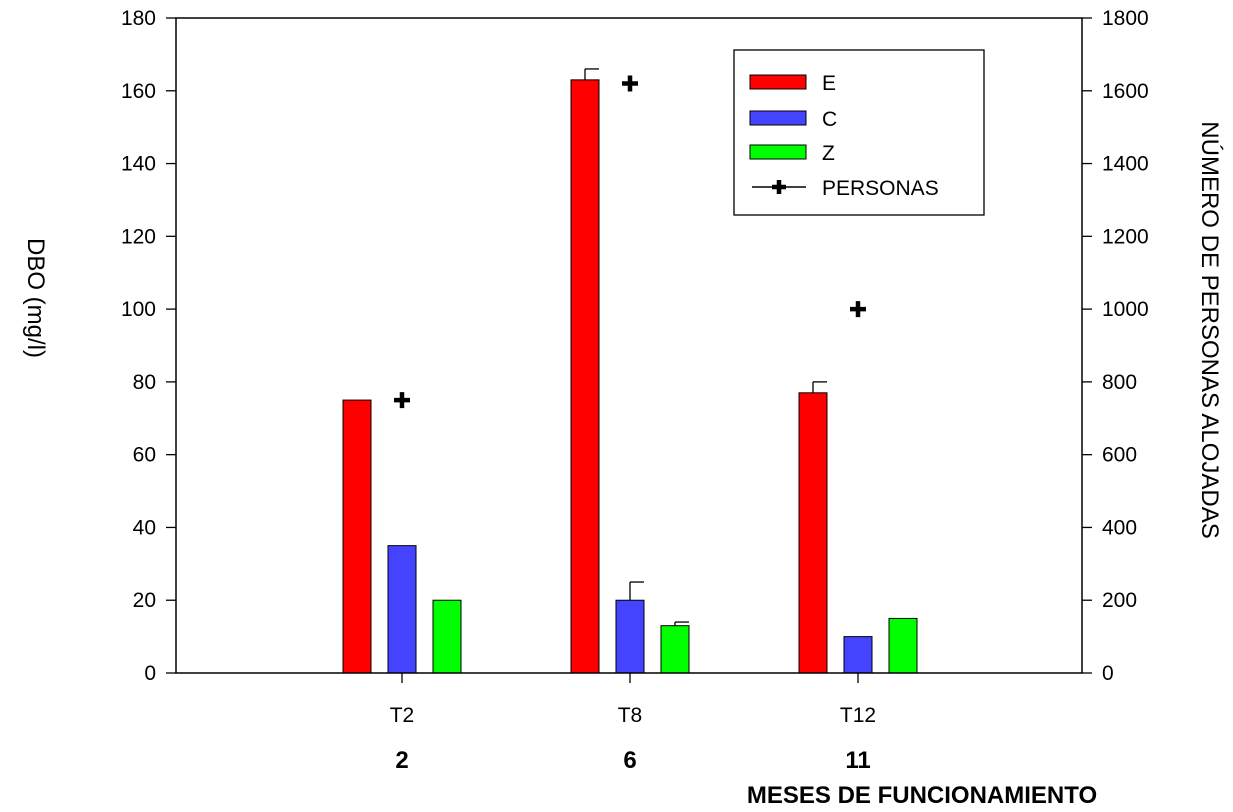 This screenshot has height=812, width=1233. What do you see at coordinates (630, 83) in the screenshot?
I see `personas-point-t8` at bounding box center [630, 83].